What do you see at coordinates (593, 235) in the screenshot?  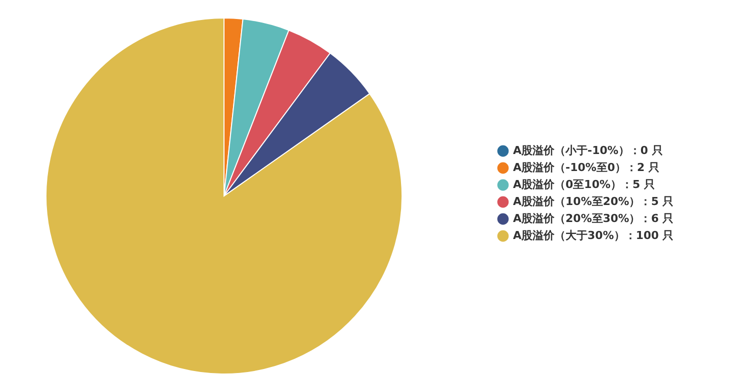 I see `legend-label: A股溢价（大于30%）：100 只` at bounding box center [593, 235].